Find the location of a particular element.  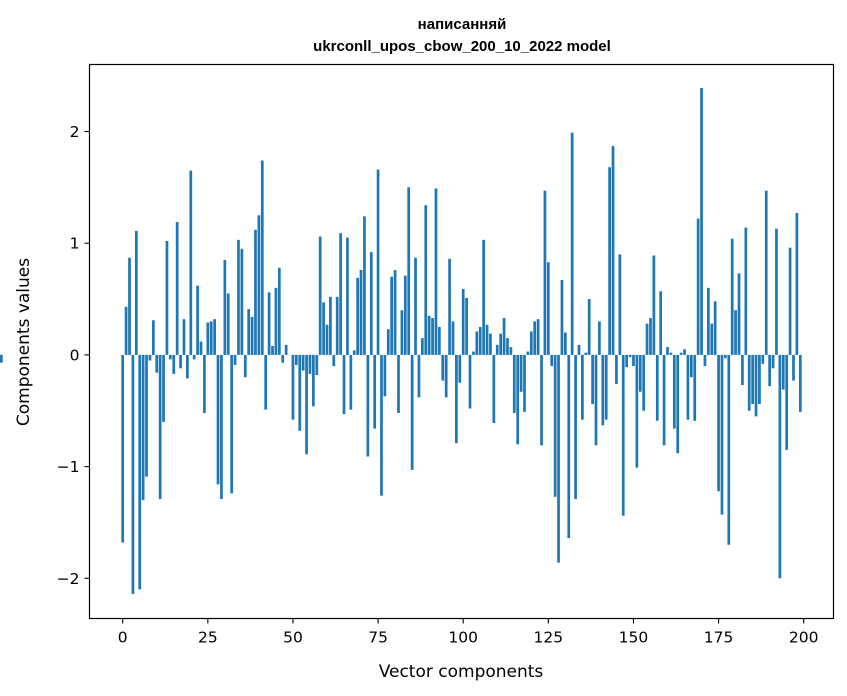

x-tick-label: 150 is located at coordinates (634, 638).